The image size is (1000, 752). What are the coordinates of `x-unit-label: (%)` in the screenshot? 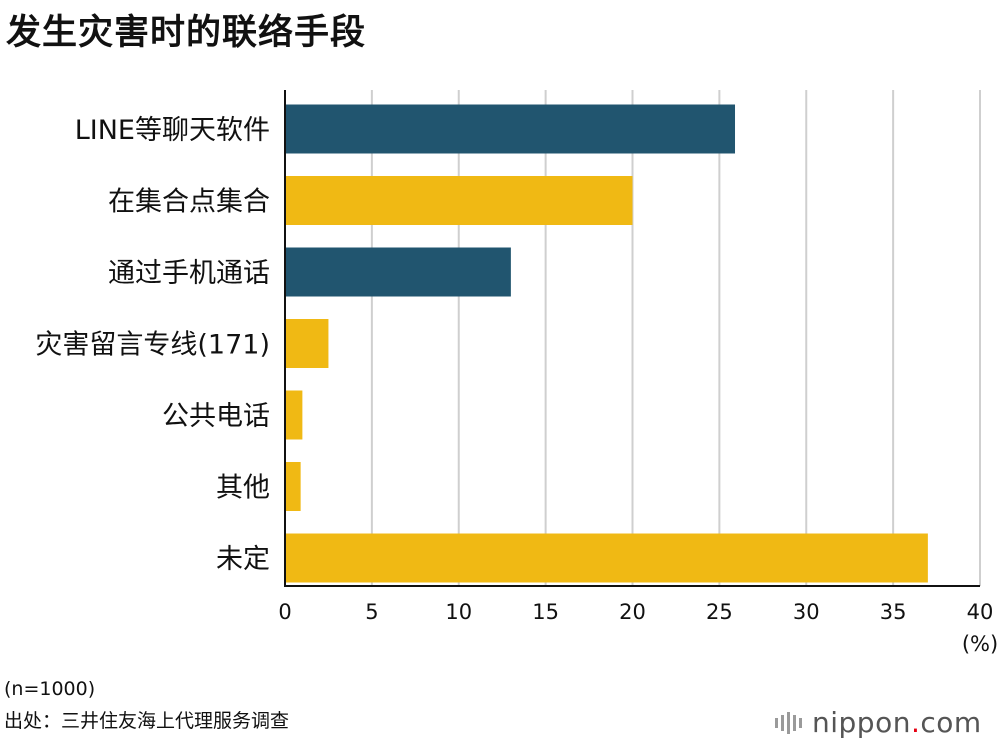 It's located at (980, 644).